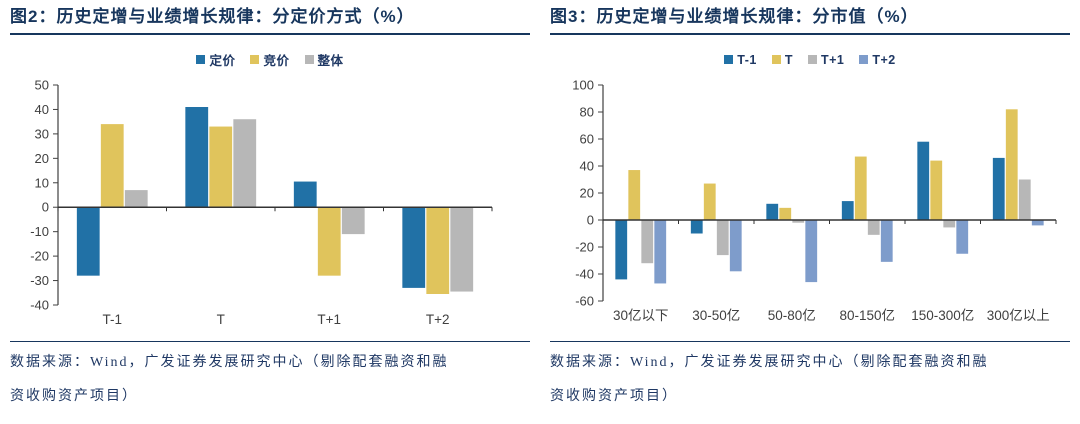 This screenshot has height=424, width=1080. I want to click on x-category-label: 300亿以上, so click(1018, 315).